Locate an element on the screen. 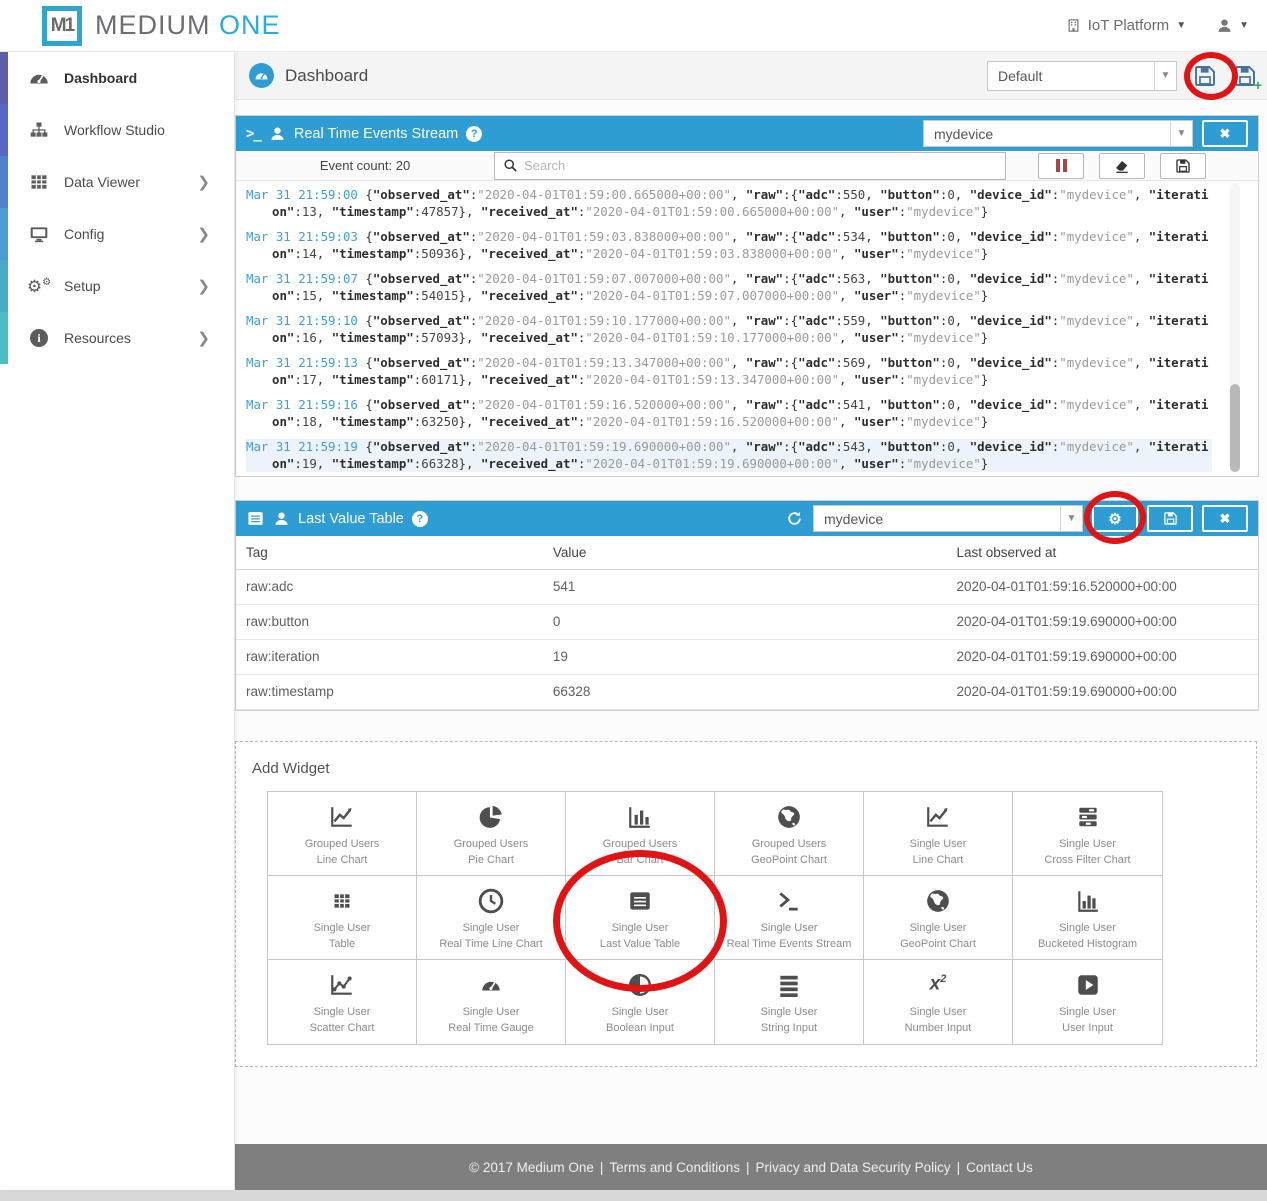 The width and height of the screenshot is (1267, 1201). widget-tile-single-user-real-time-gauge: Single User Real Time Gauge is located at coordinates (491, 1001).